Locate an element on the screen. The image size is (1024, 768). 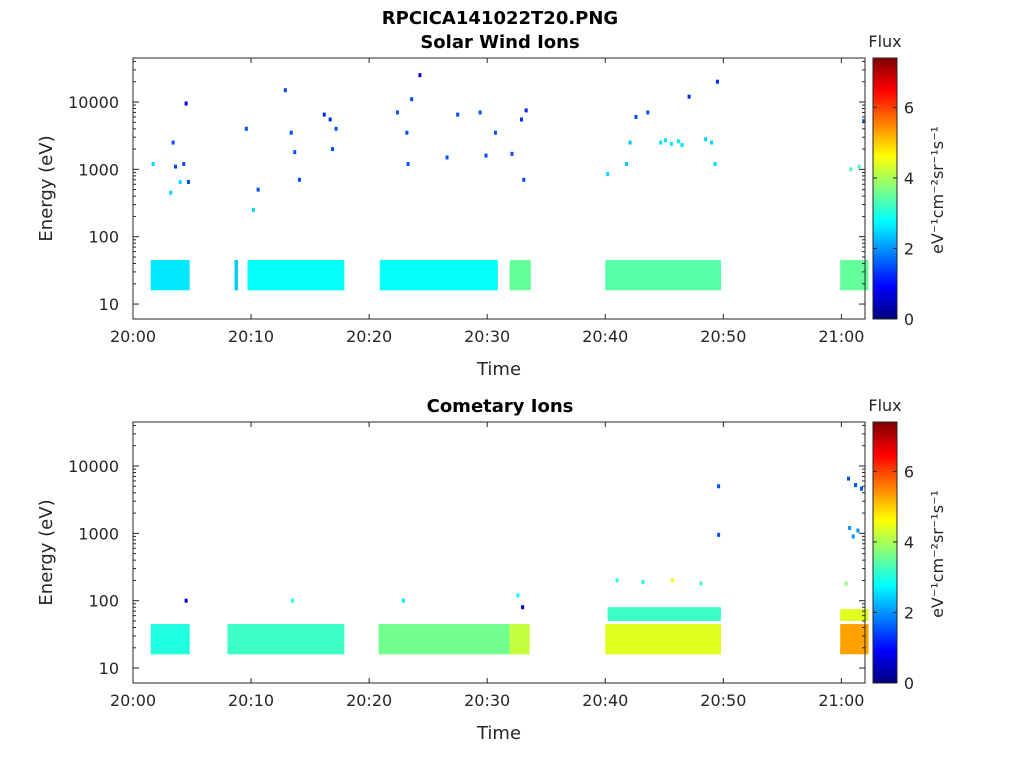
colorbar1-unit: eV⁻¹cm⁻²sr⁻¹s⁻¹ is located at coordinates (937, 190).